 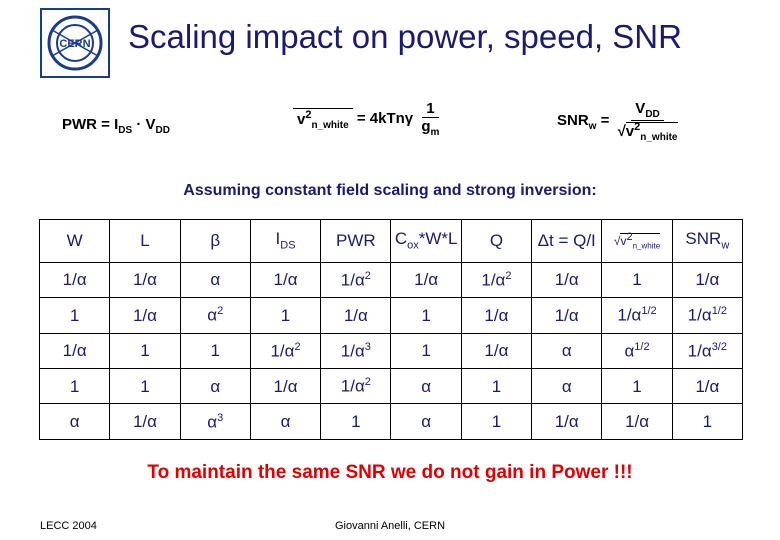 What do you see at coordinates (496, 241) in the screenshot?
I see `table-header-cell: Q` at bounding box center [496, 241].